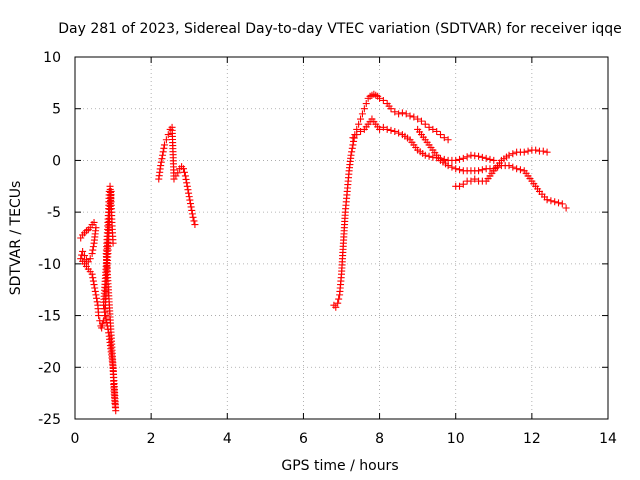 The image size is (640, 480). I want to click on y-tick-label: 10, so click(52, 58).